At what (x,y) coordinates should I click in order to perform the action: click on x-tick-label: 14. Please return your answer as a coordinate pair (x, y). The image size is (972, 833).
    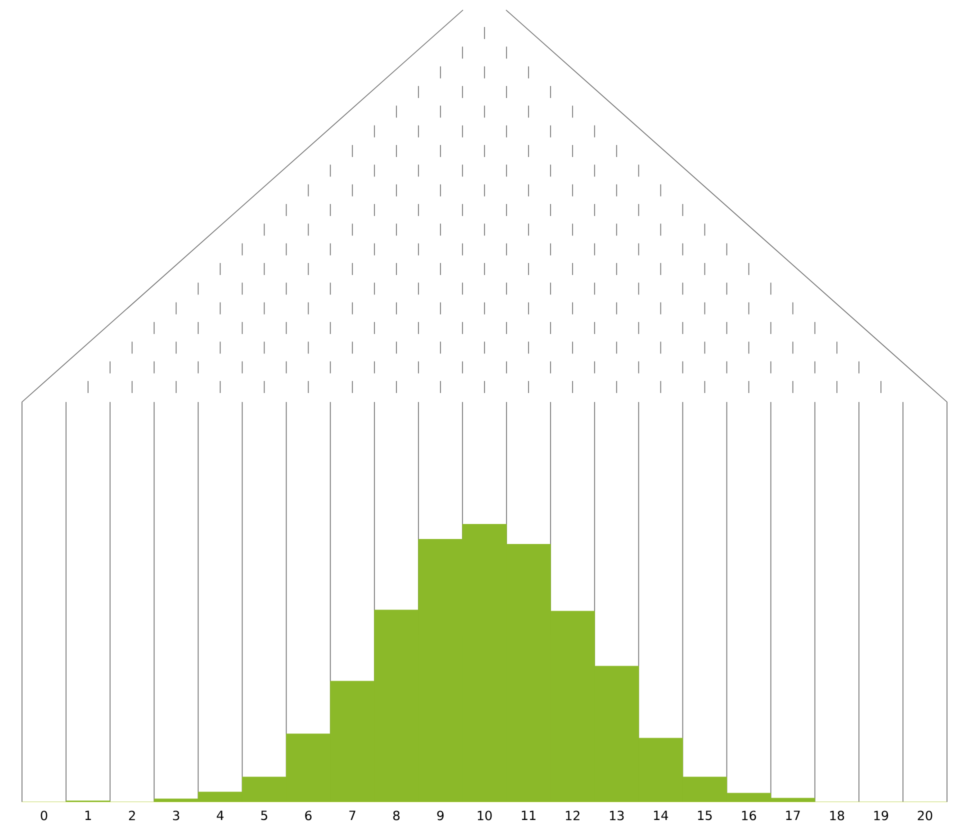
    Looking at the image, I should click on (661, 815).